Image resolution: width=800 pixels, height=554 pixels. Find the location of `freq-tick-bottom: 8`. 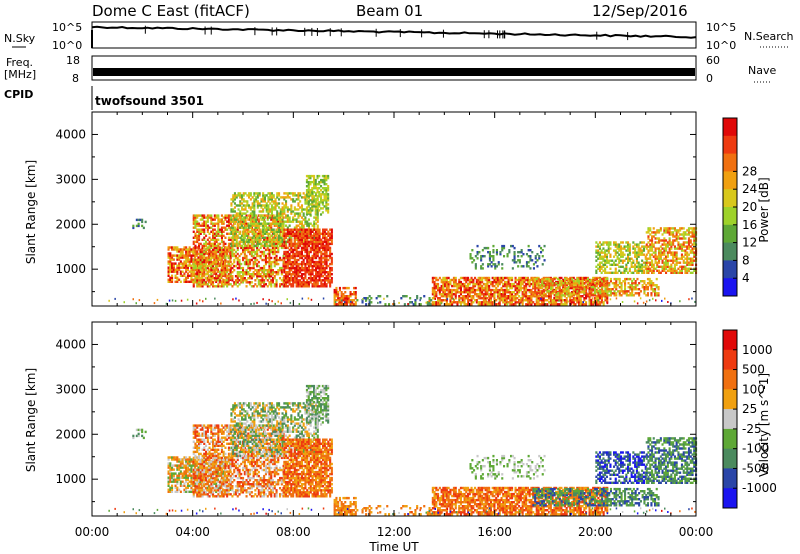

freq-tick-bottom: 8 is located at coordinates (75, 78).